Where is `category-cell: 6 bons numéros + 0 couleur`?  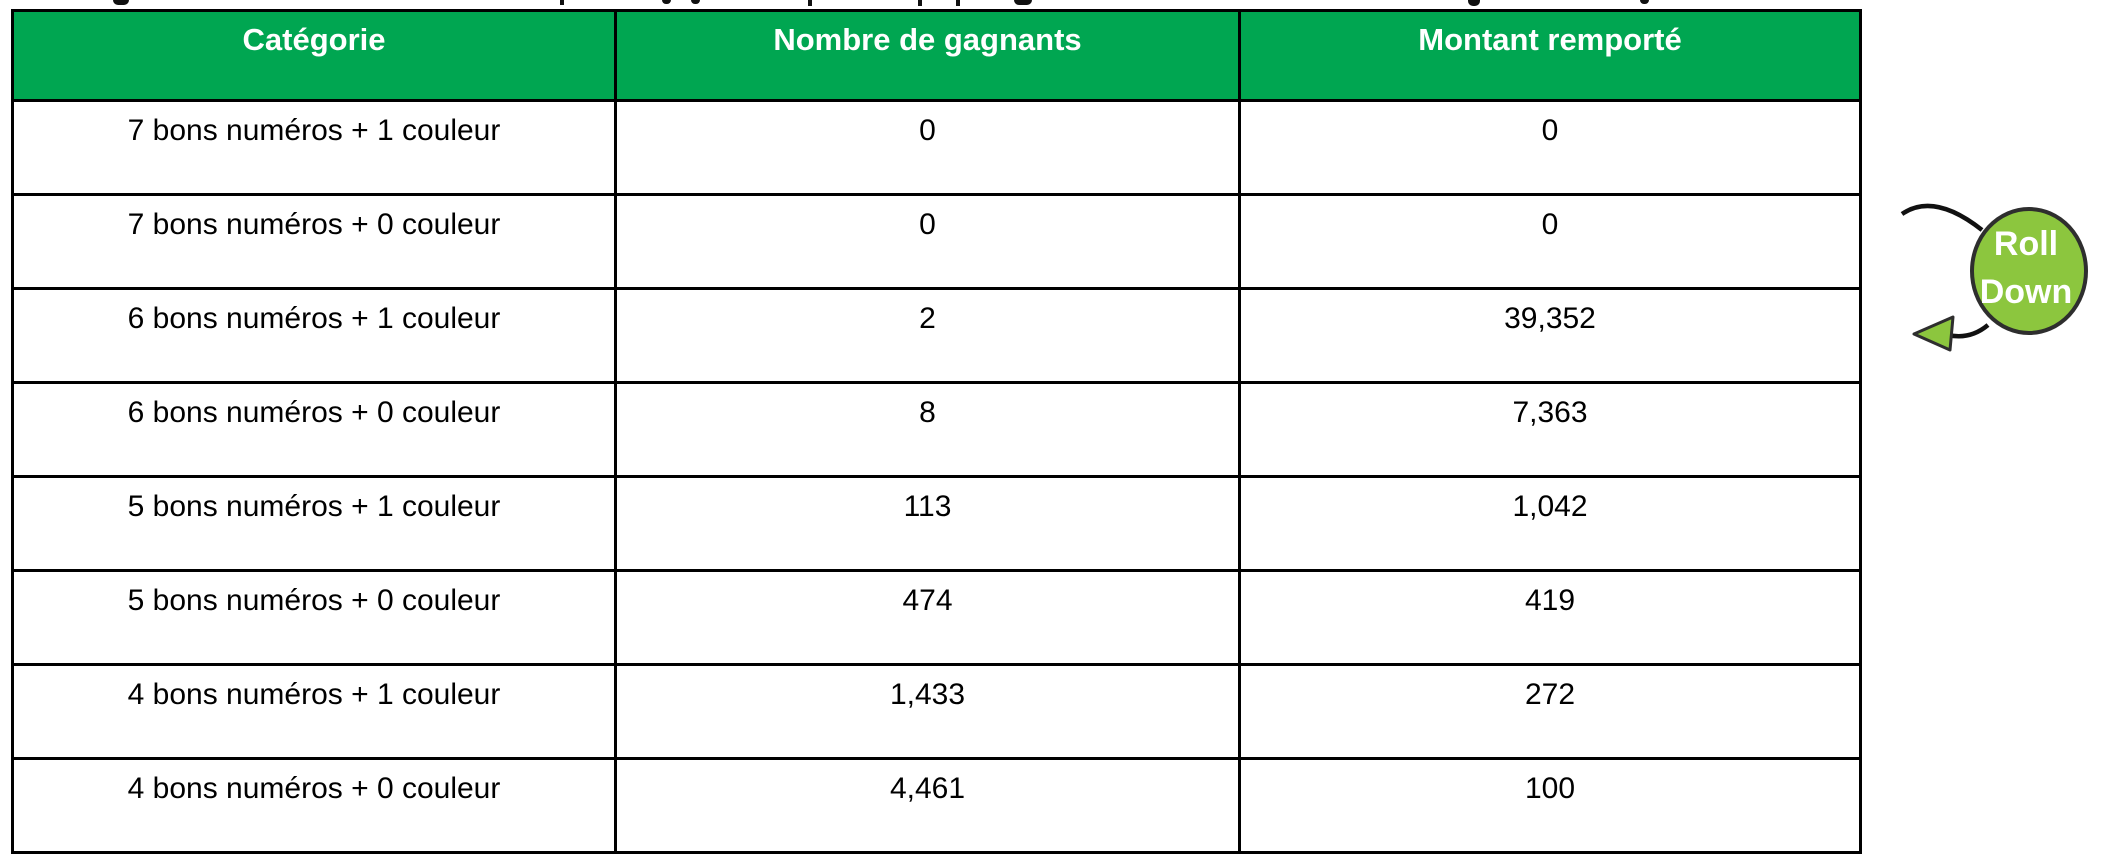 category-cell: 6 bons numéros + 0 couleur is located at coordinates (314, 429).